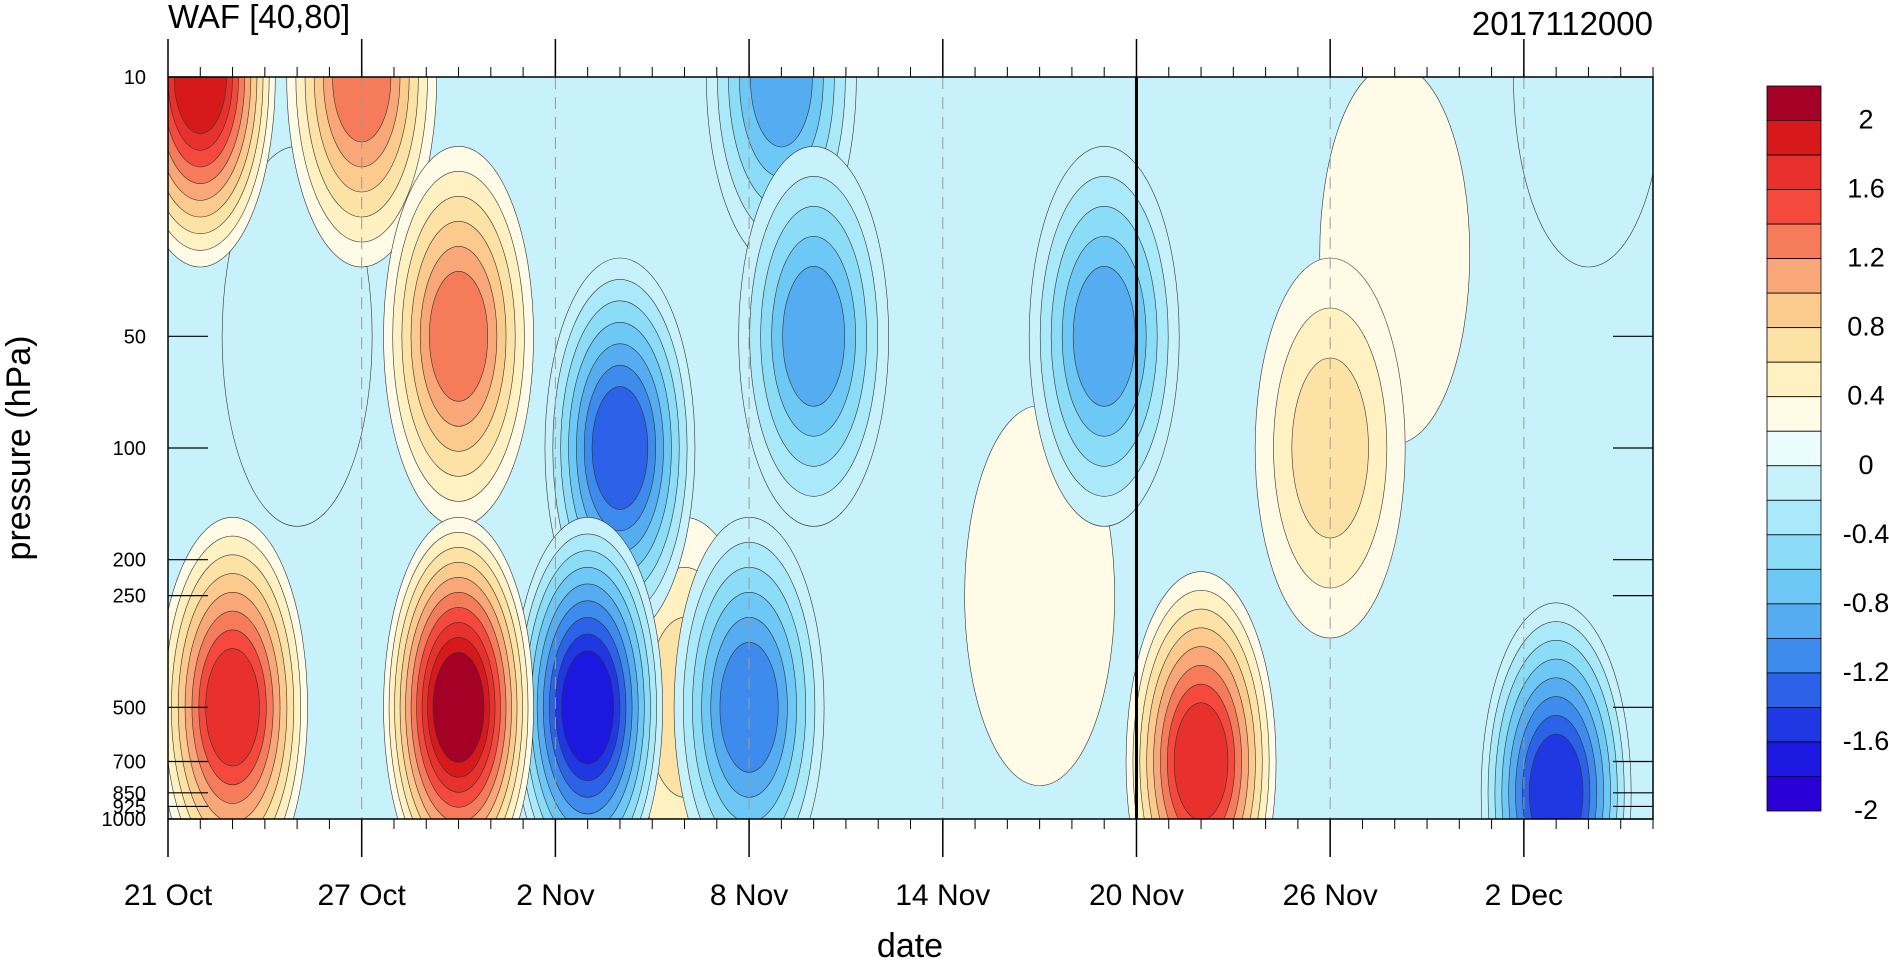 This screenshot has width=1889, height=962. Describe the element at coordinates (129, 763) in the screenshot. I see `y-tick-label: 700` at that location.